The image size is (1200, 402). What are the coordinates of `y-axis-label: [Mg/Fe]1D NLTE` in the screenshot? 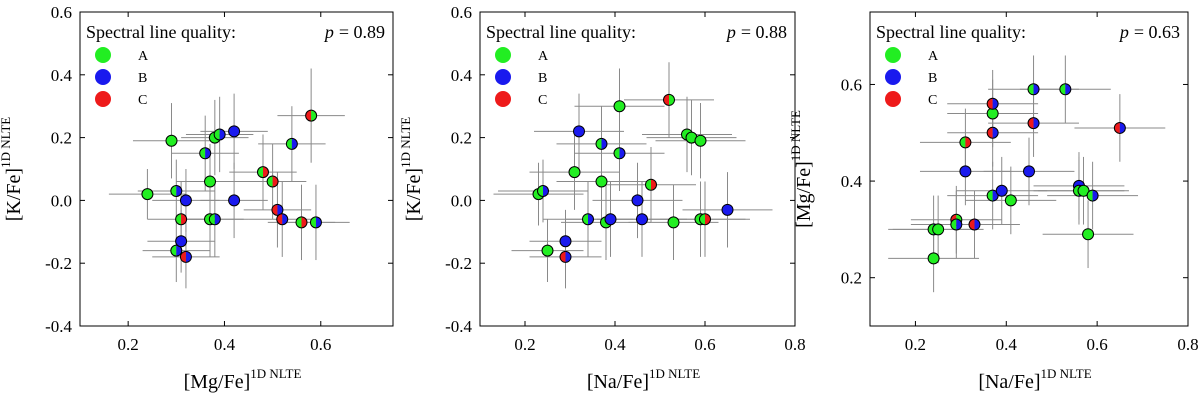 It's located at (801, 169).